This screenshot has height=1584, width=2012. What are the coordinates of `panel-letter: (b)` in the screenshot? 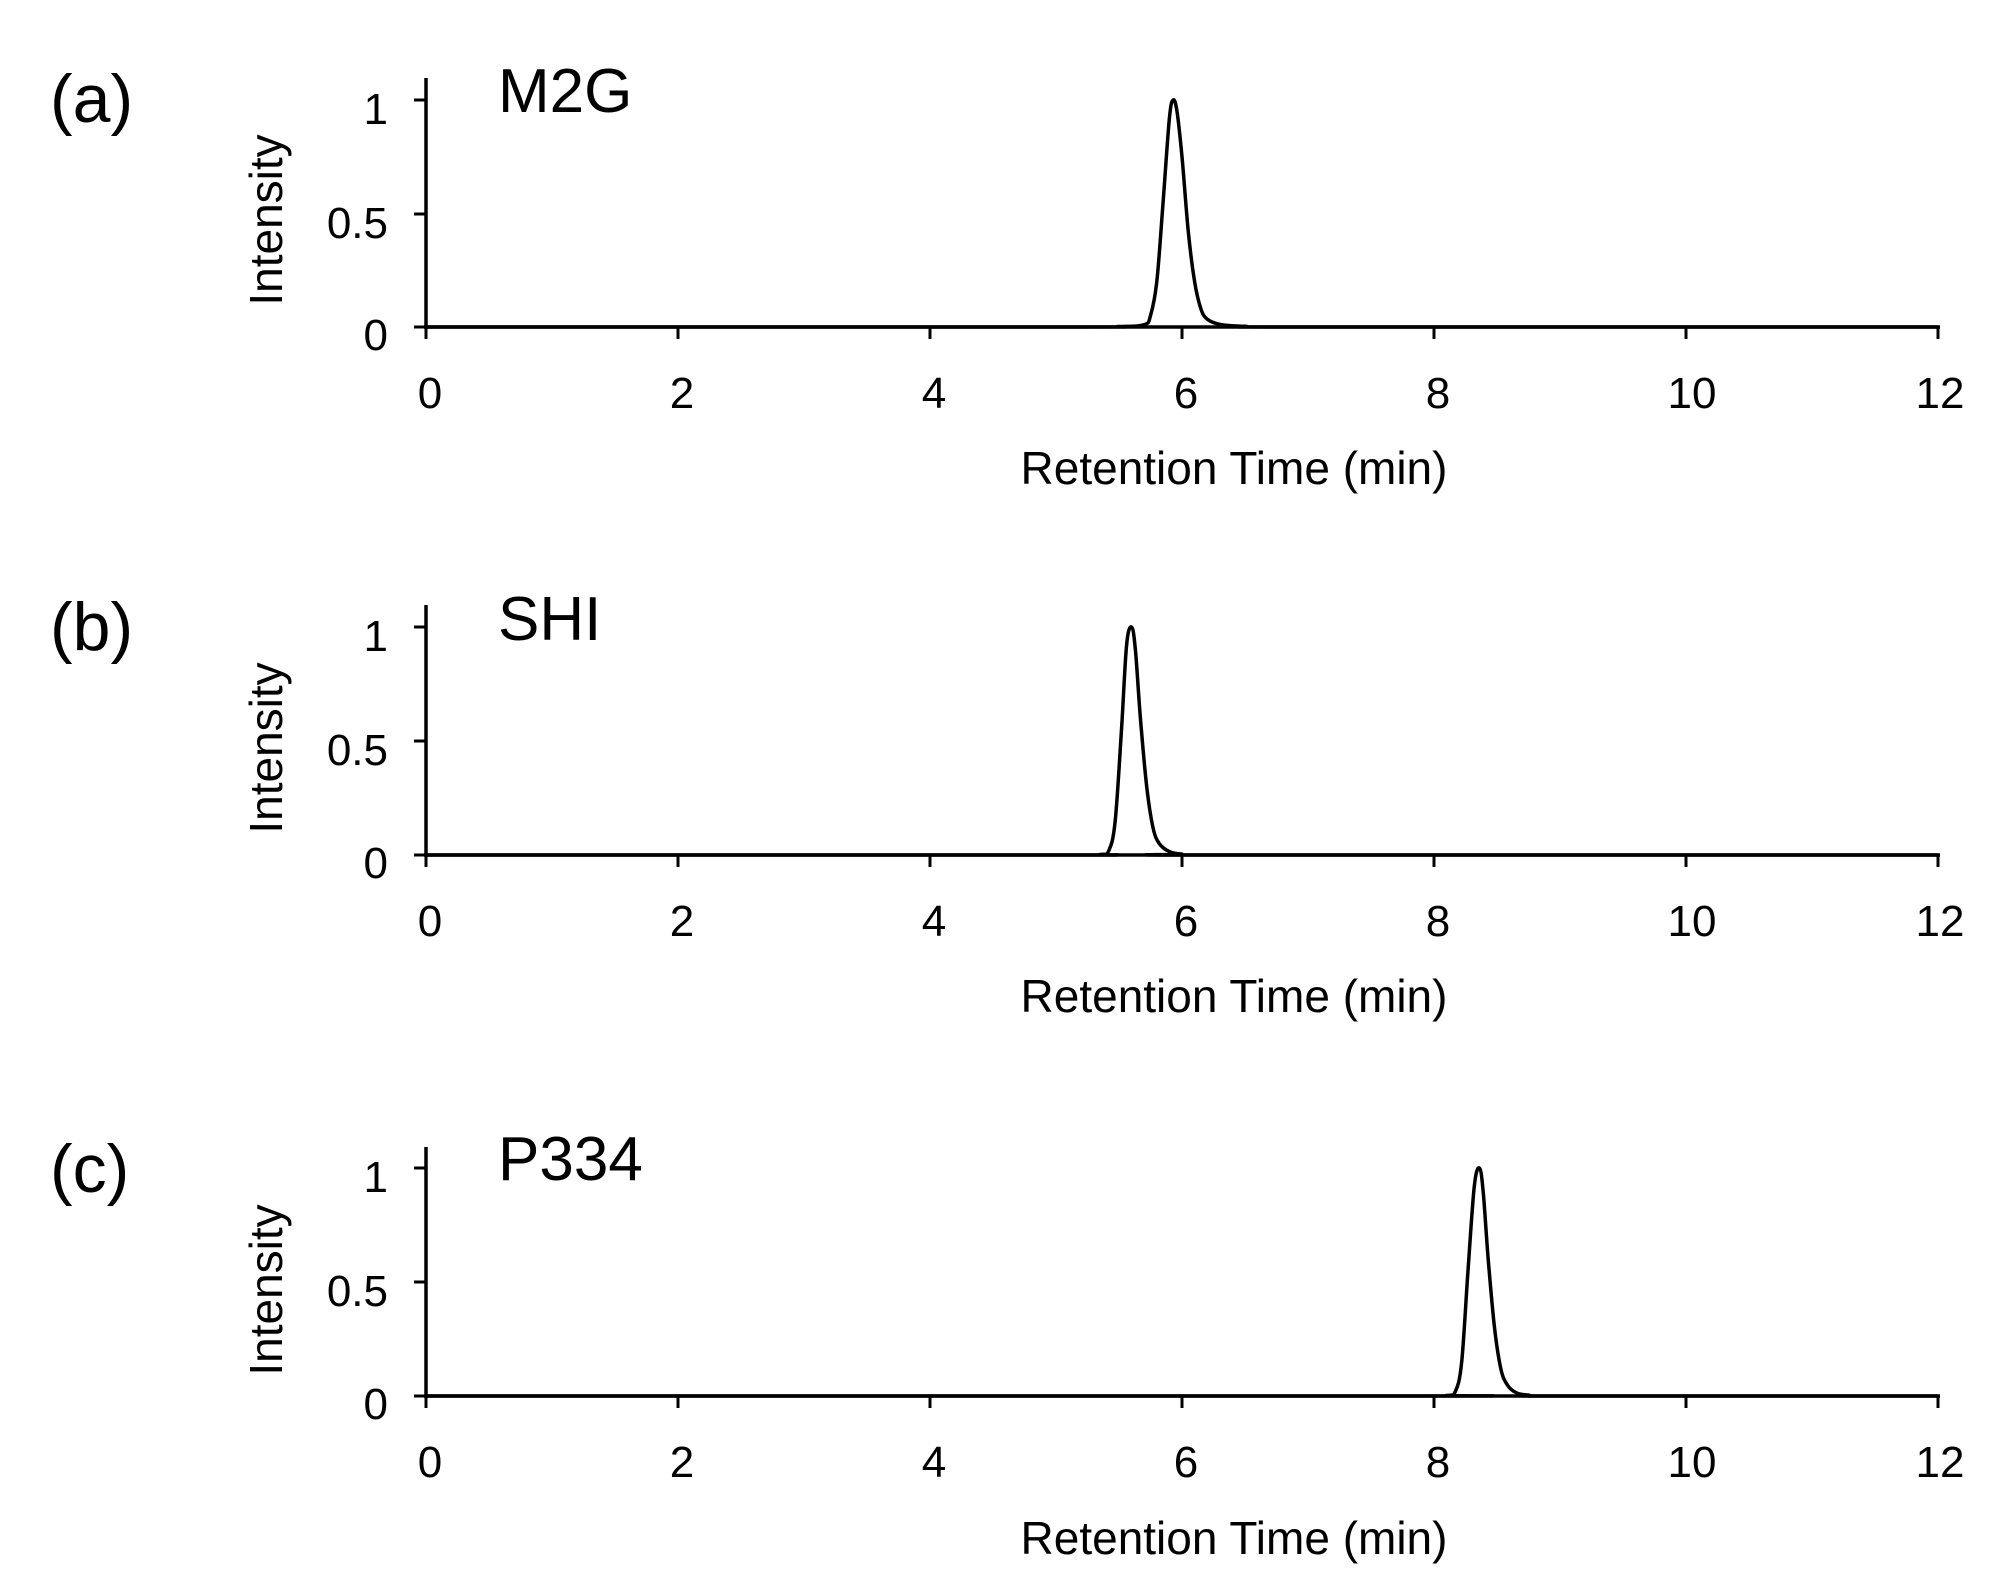 It's located at (91, 627).